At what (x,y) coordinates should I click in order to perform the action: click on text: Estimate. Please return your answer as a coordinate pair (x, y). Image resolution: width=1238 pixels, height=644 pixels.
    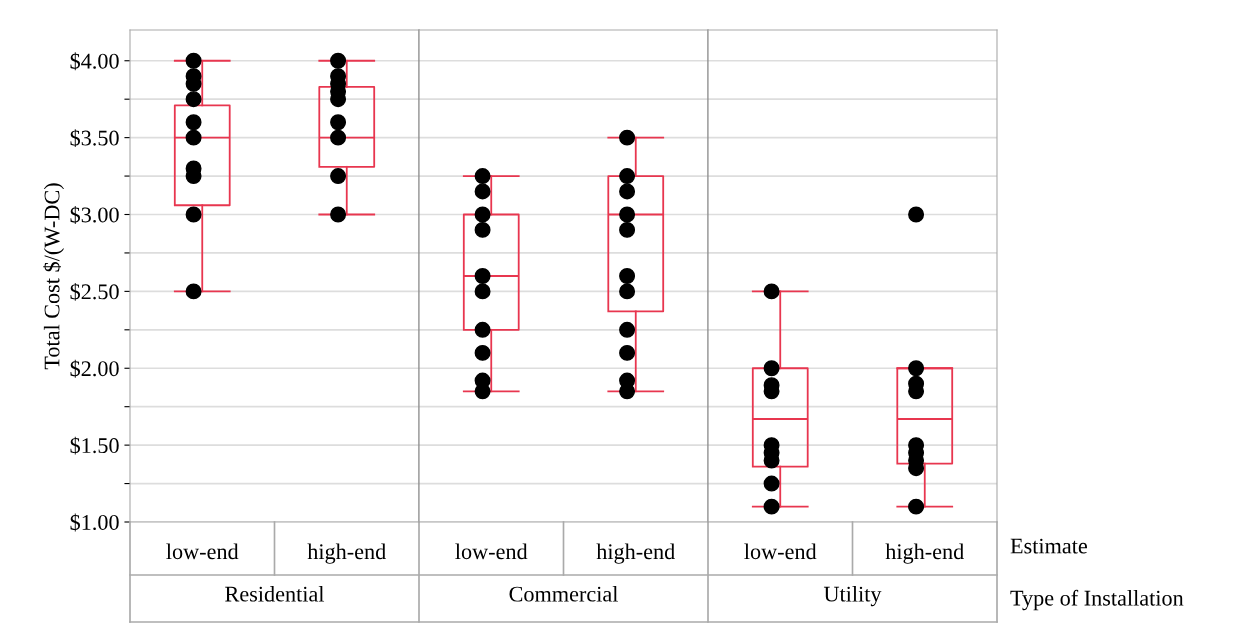
    Looking at the image, I should click on (1048, 546).